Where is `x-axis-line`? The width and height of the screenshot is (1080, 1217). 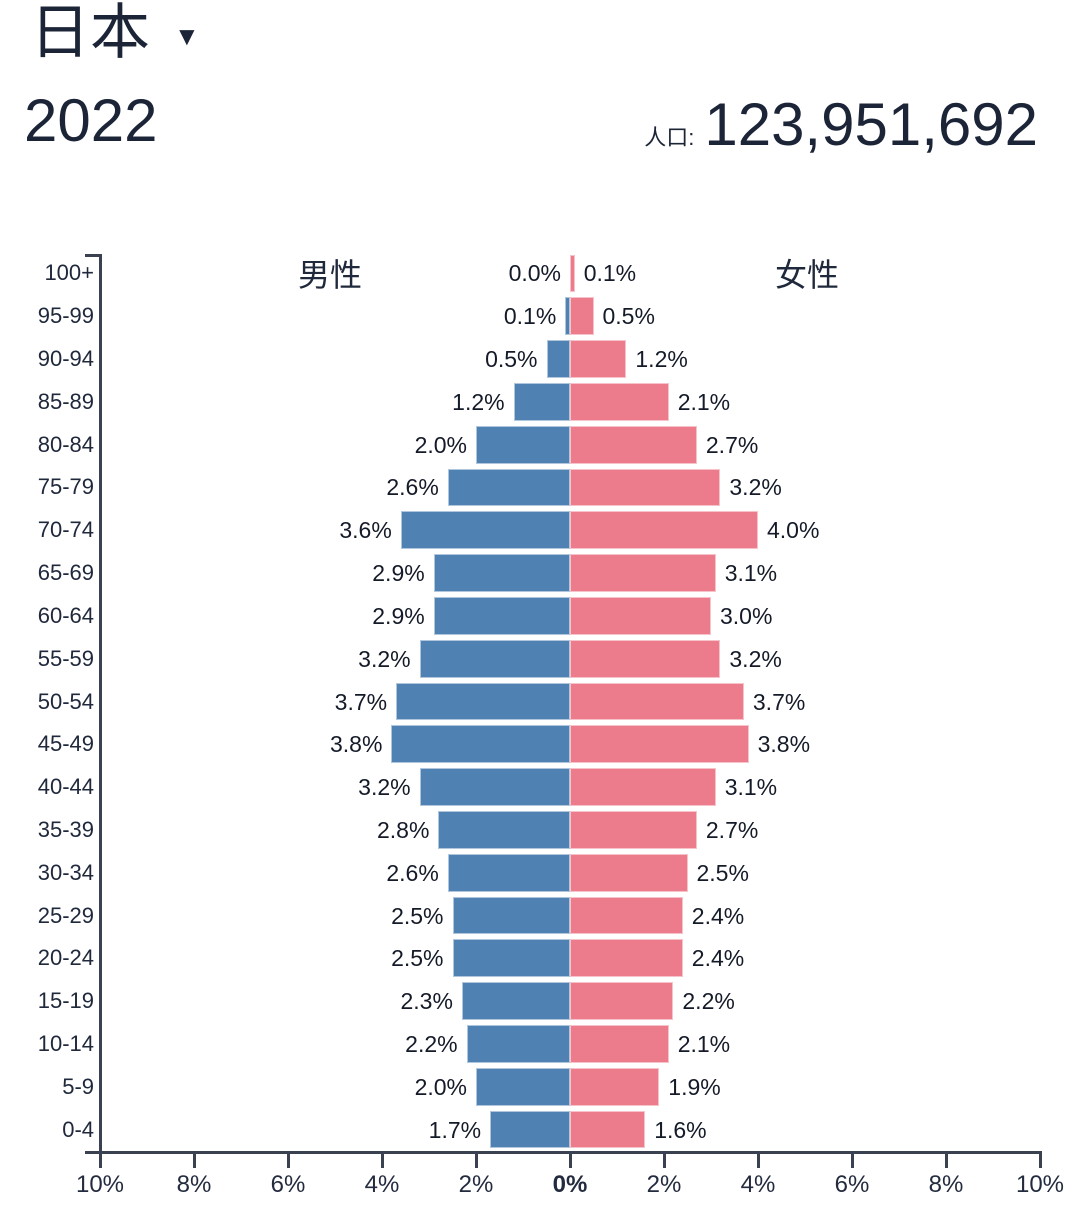 x-axis-line is located at coordinates (563, 1152).